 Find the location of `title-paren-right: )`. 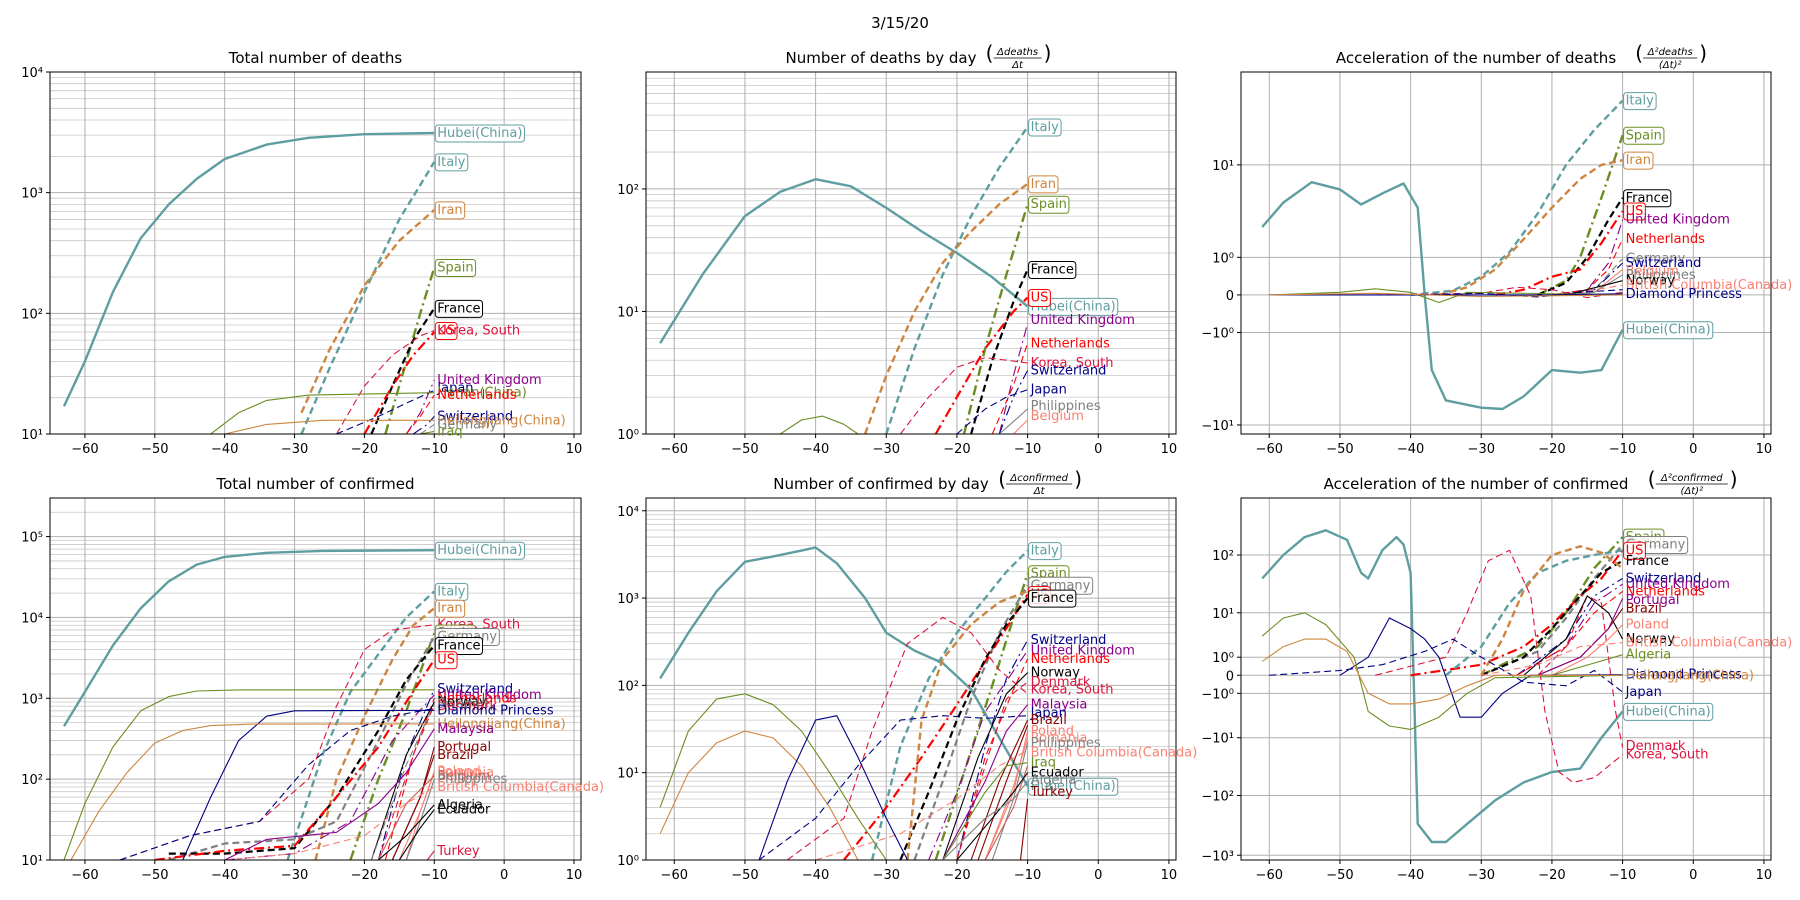

title-paren-right: ) is located at coordinates (1078, 479).